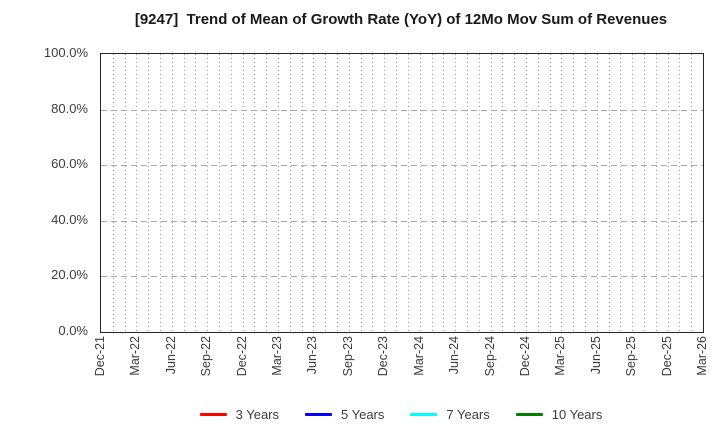  Describe the element at coordinates (69, 164) in the screenshot. I see `y-tick-label: 60.0%` at that location.